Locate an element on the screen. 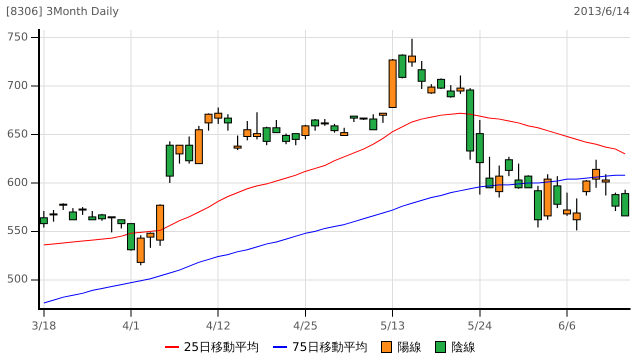 This screenshot has width=640, height=360. x-tick-label: 5/24 is located at coordinates (479, 325).